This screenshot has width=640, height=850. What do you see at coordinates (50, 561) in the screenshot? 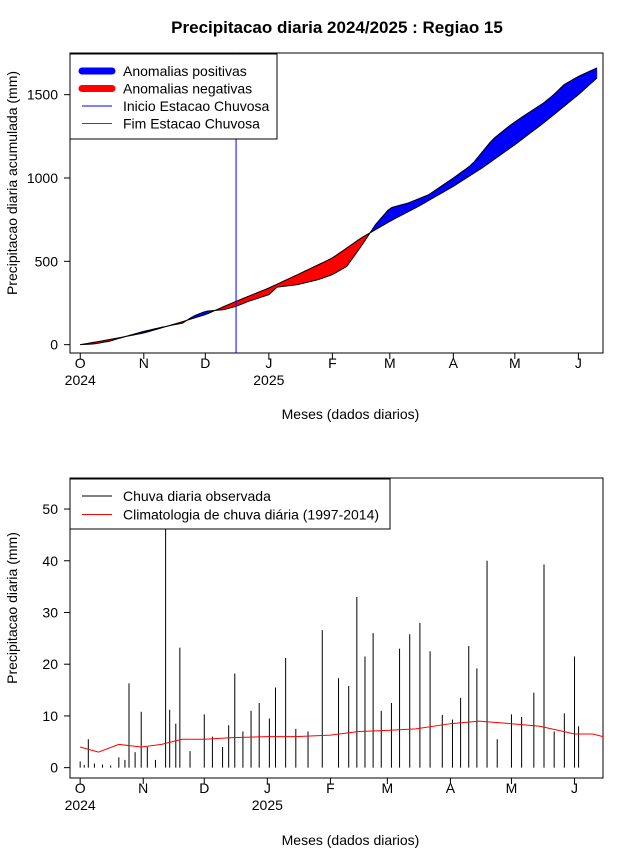
I see `y-tick-label: 40` at bounding box center [50, 561].